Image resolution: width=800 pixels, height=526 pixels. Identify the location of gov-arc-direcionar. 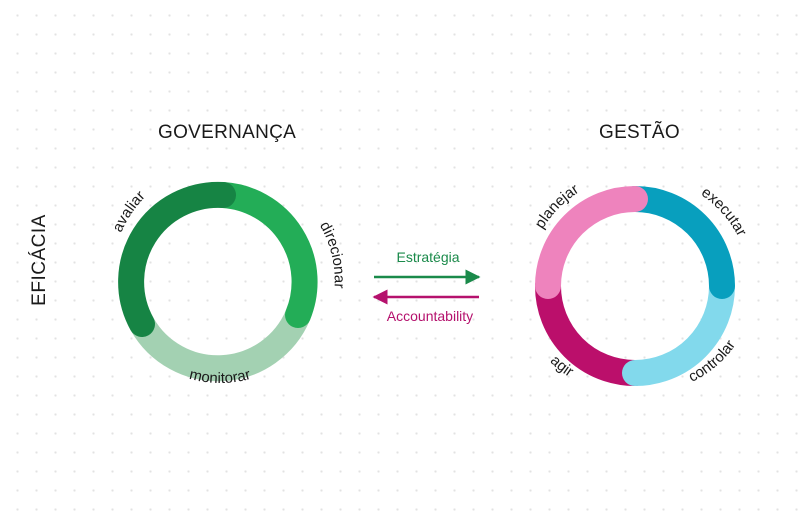
(264, 255).